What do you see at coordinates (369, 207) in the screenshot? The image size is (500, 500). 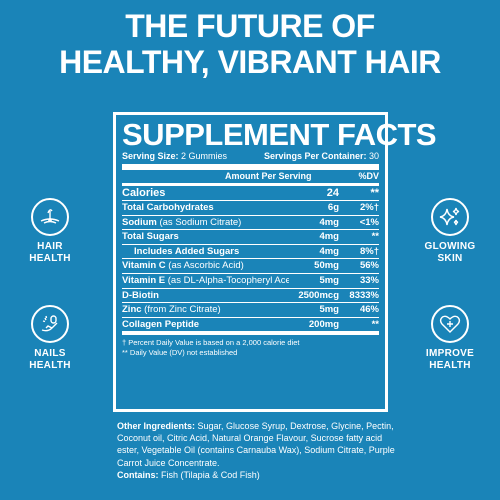 I see `nutrient-dv: 2%†` at bounding box center [369, 207].